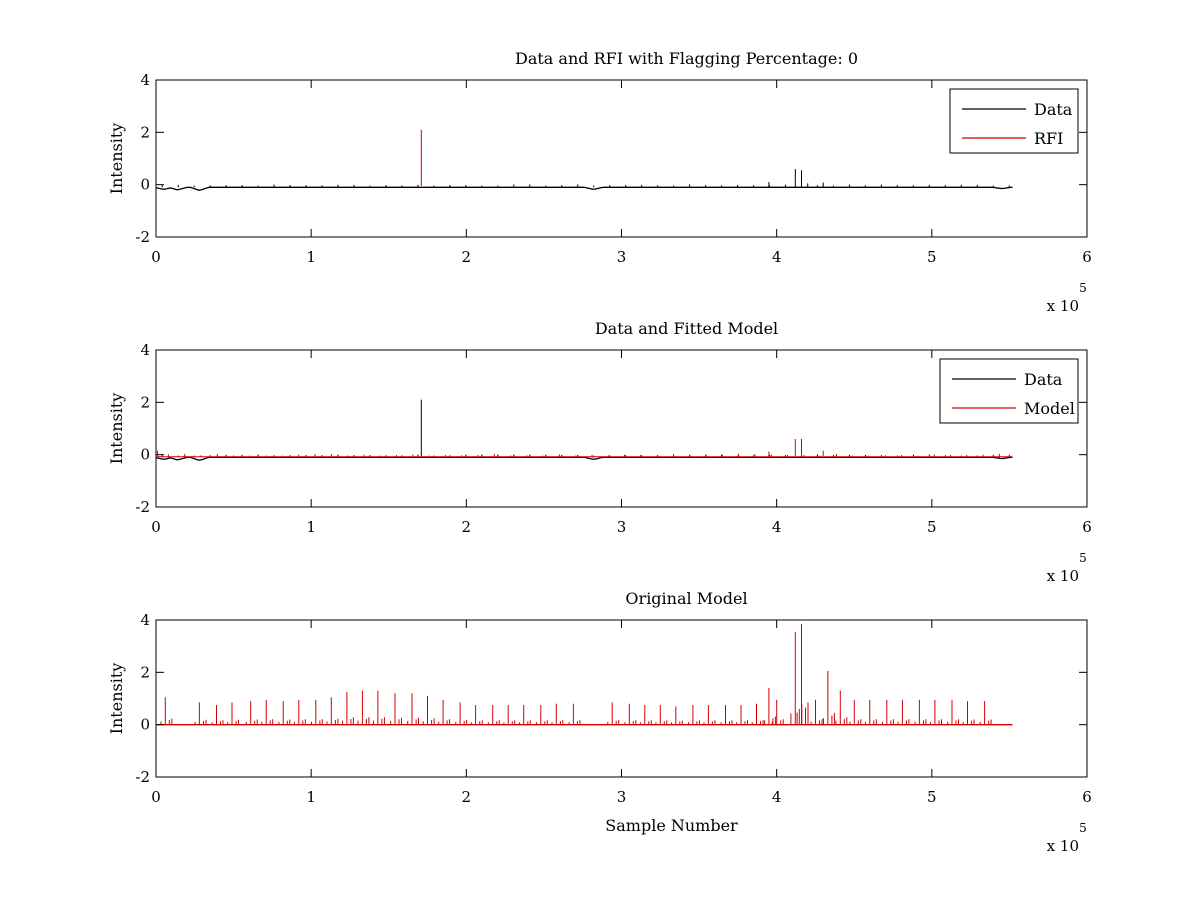  I want to click on x-axis-label: Sample Number, so click(671, 825).